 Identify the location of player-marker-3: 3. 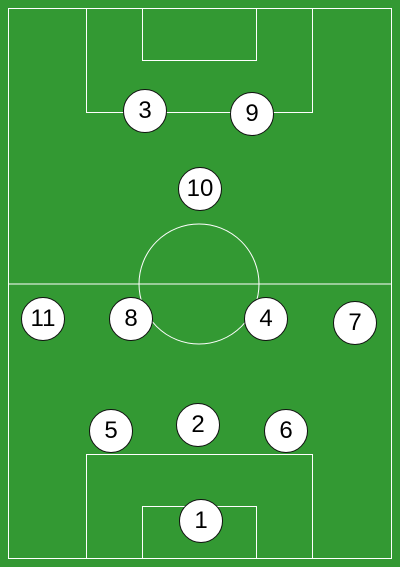
(145, 111).